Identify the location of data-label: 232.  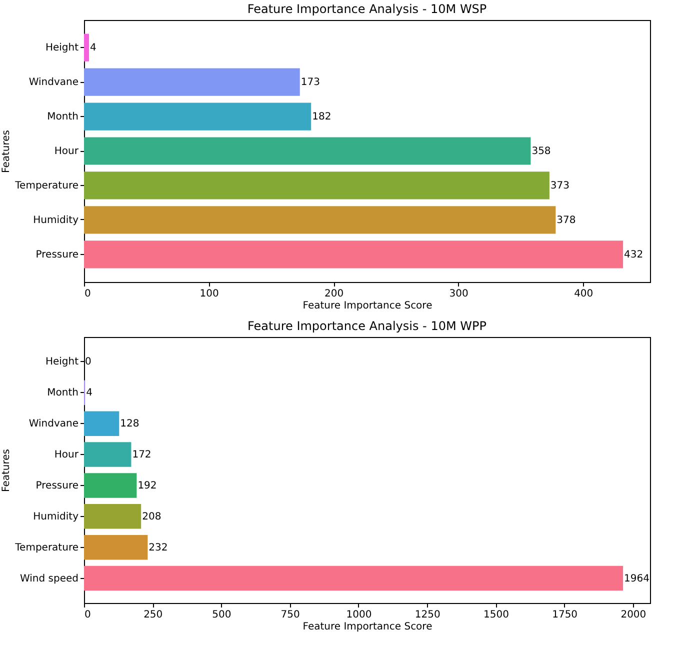
(158, 548).